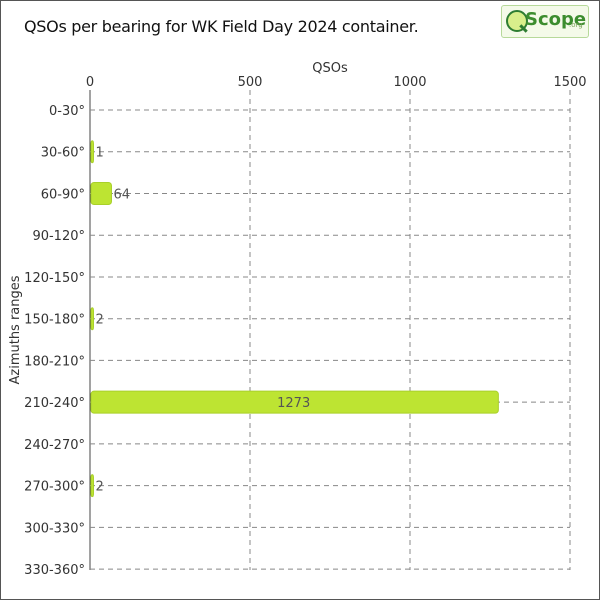  I want to click on logo-suffix: .org, so click(576, 25).